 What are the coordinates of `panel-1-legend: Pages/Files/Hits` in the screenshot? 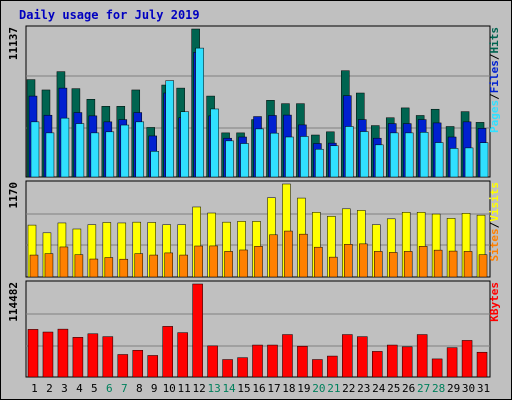 It's located at (494, 80).